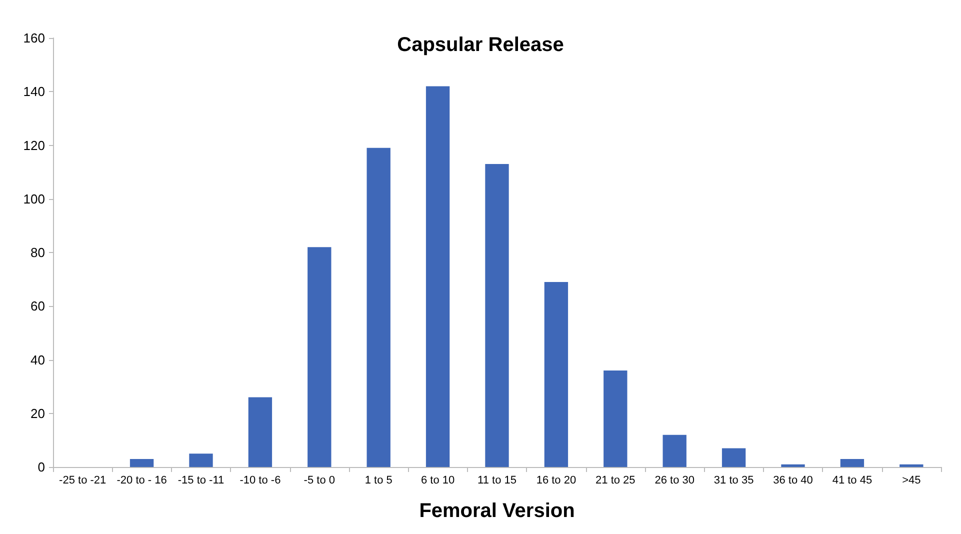  I want to click on x-axis-title: Femoral Version, so click(497, 511).